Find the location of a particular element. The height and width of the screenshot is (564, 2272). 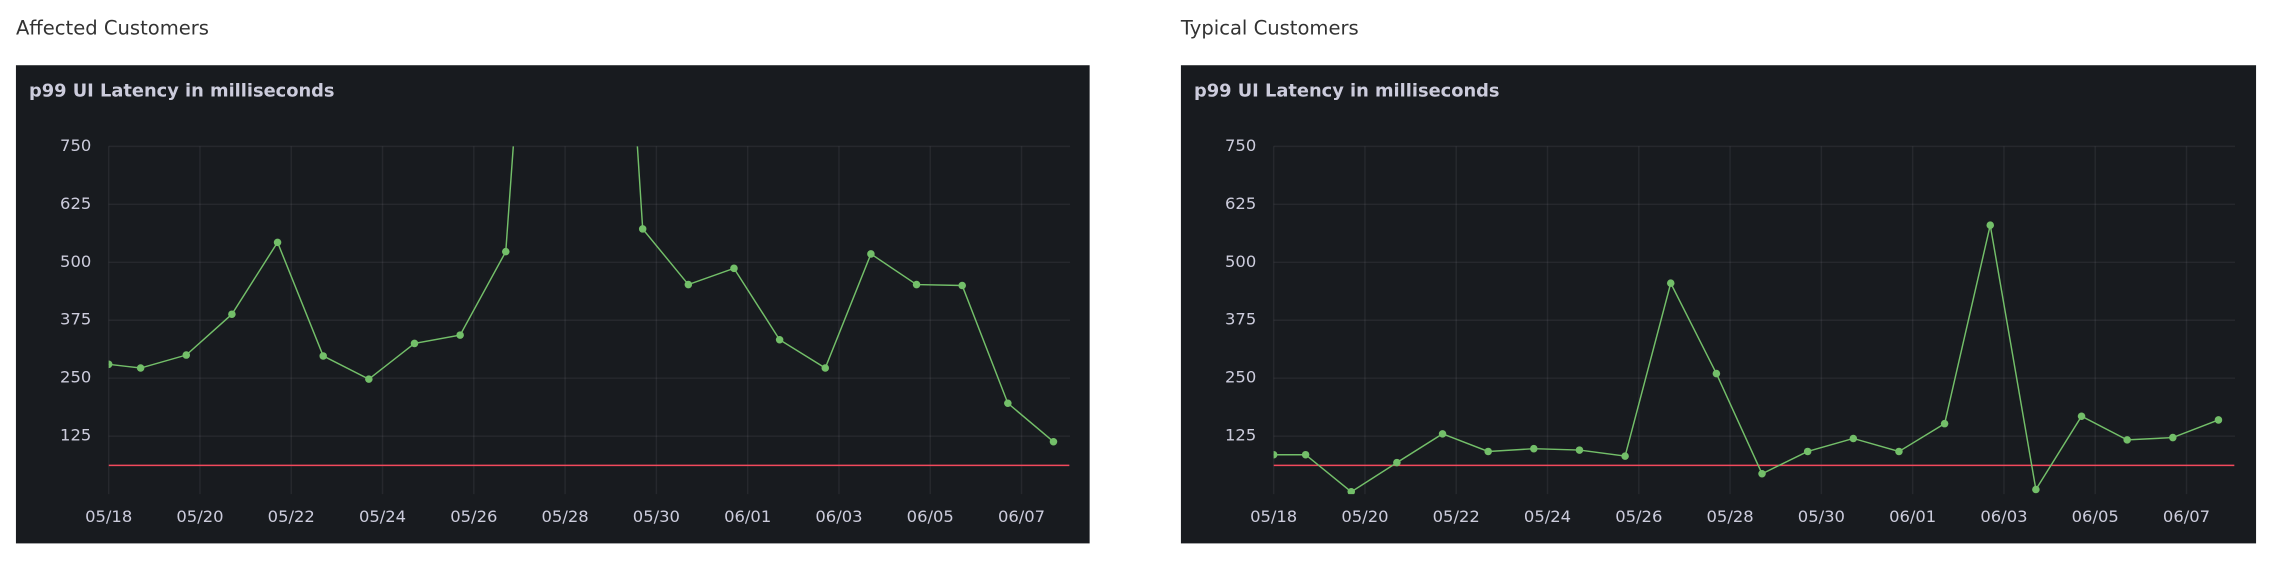

panel-heading: Affected Customers is located at coordinates (112, 28).